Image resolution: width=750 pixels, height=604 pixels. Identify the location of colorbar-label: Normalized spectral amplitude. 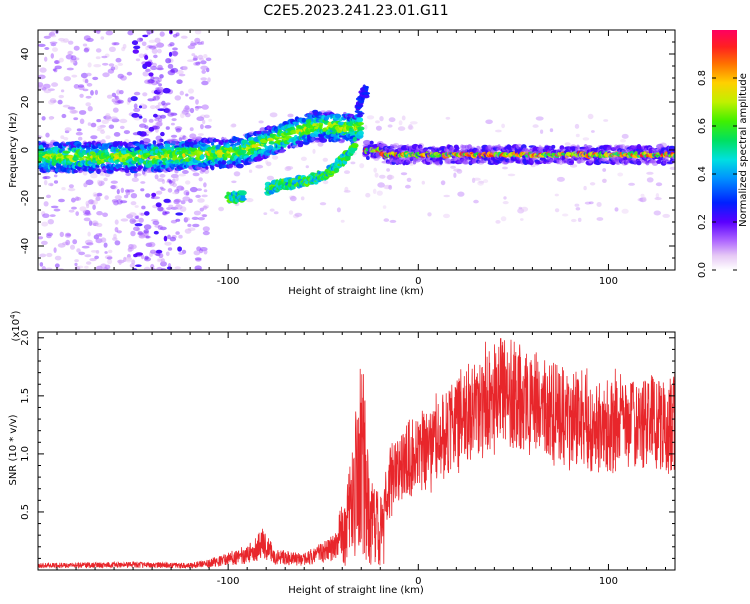
(743, 150).